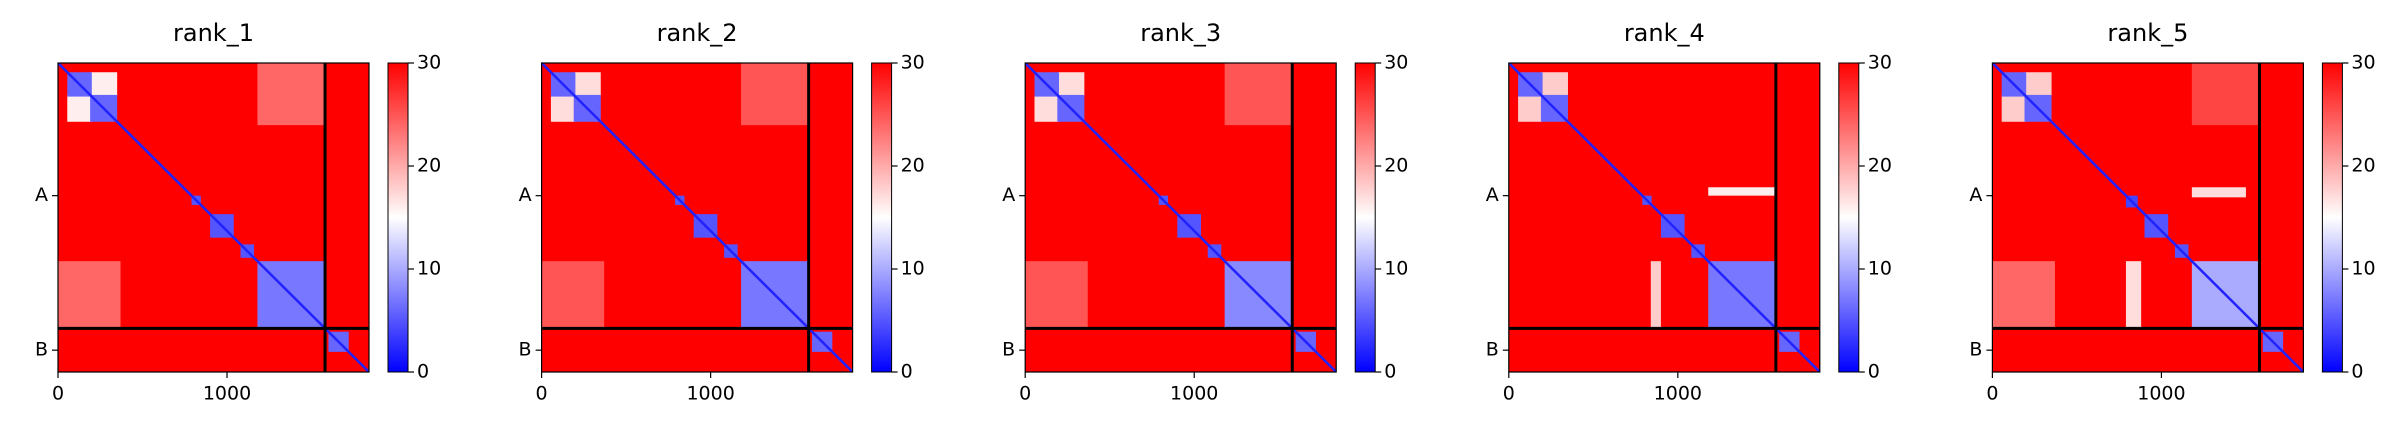  What do you see at coordinates (1664, 33) in the screenshot?
I see `panel-title: rank_4` at bounding box center [1664, 33].